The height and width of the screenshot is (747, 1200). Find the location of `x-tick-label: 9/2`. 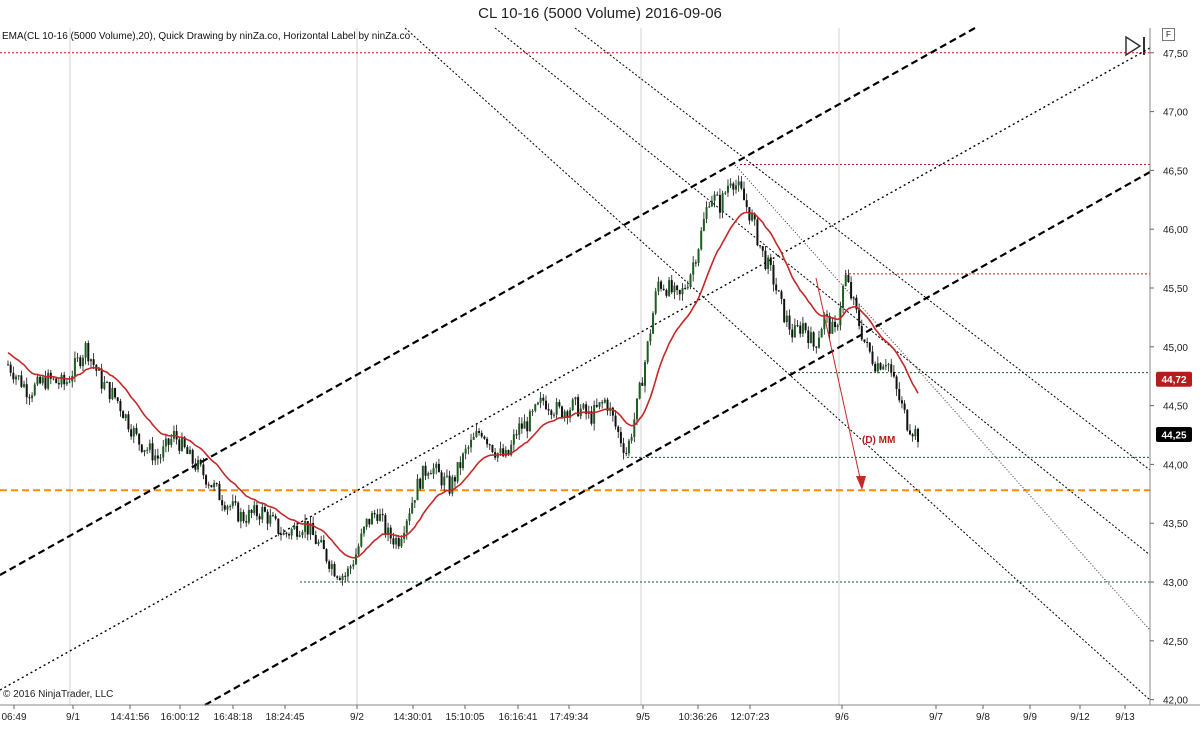

x-tick-label: 9/2 is located at coordinates (357, 717).